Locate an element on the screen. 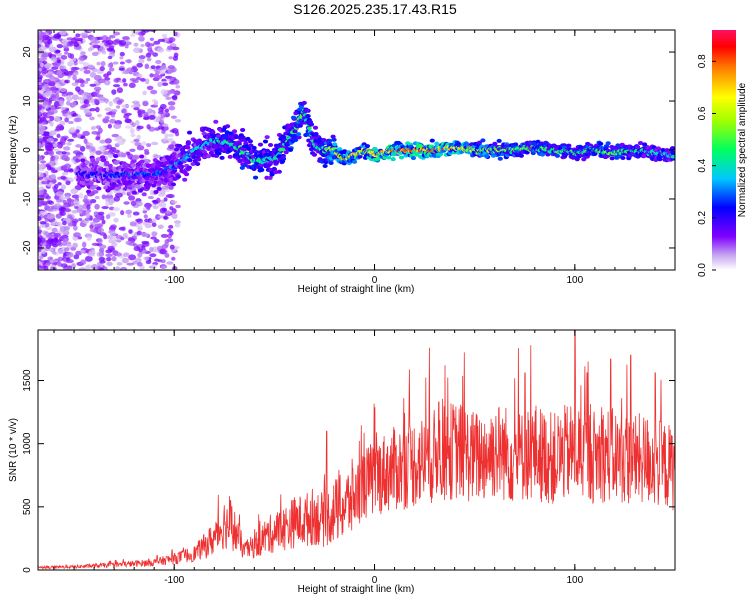 The width and height of the screenshot is (750, 600). colorbar-tick-label: 0.4 is located at coordinates (702, 165).